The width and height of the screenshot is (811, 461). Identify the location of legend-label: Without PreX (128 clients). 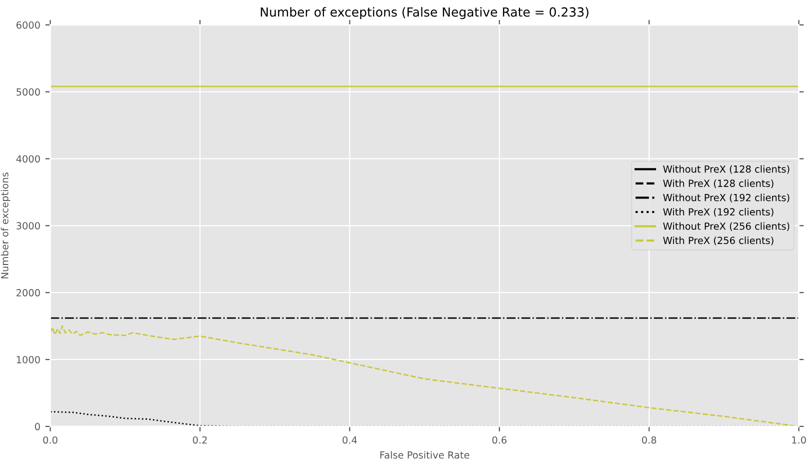
(726, 169).